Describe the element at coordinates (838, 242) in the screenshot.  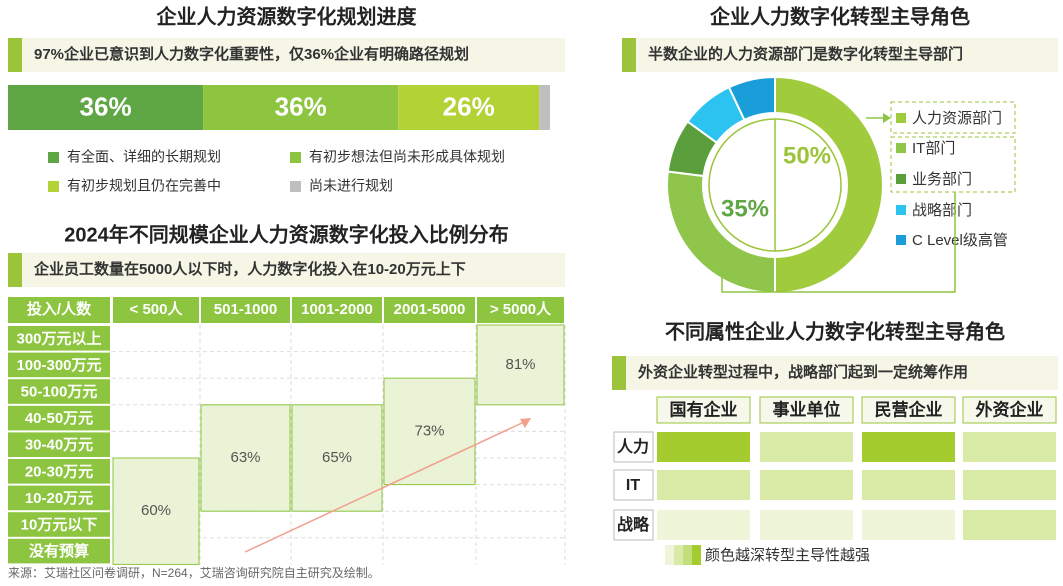
I see `annotation-connector` at that location.